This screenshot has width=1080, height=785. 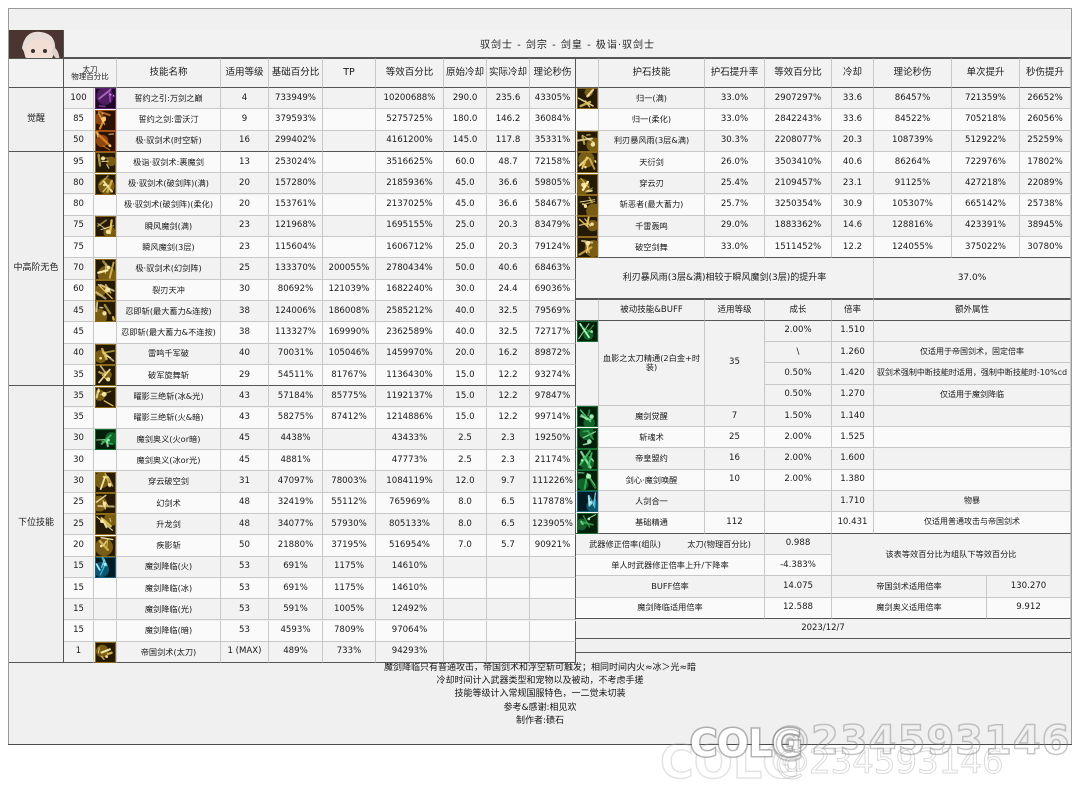 What do you see at coordinates (972, 374) in the screenshot?
I see `passive-extra-attribute: 驭剑术强制中断技能时适用，强制中断技能时-10%cd` at bounding box center [972, 374].